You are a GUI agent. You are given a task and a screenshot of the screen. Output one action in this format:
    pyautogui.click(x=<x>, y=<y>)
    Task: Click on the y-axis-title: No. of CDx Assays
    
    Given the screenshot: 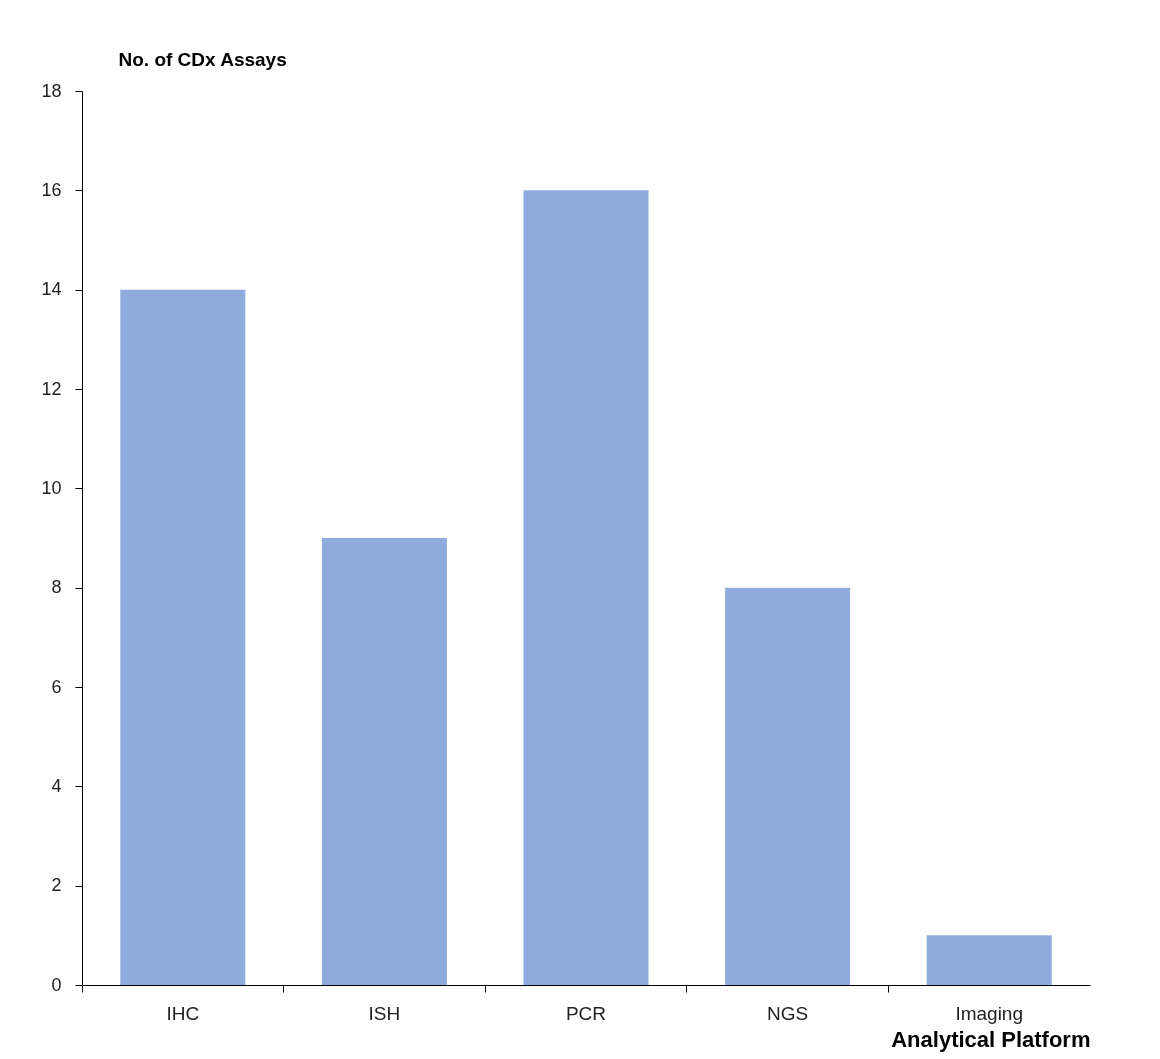 What is the action you would take?
    pyautogui.click(x=202, y=59)
    